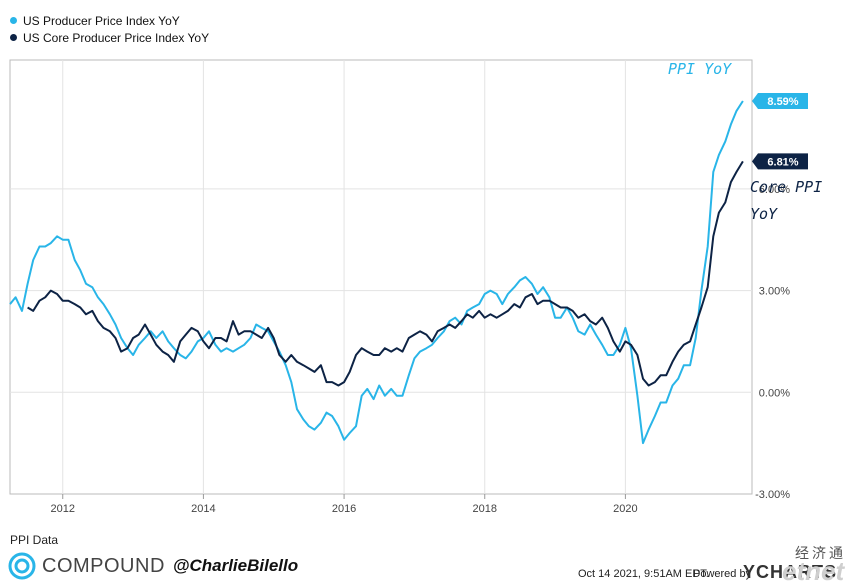 The height and width of the screenshot is (587, 850). What do you see at coordinates (34, 540) in the screenshot?
I see `source-label: PPI Data` at bounding box center [34, 540].